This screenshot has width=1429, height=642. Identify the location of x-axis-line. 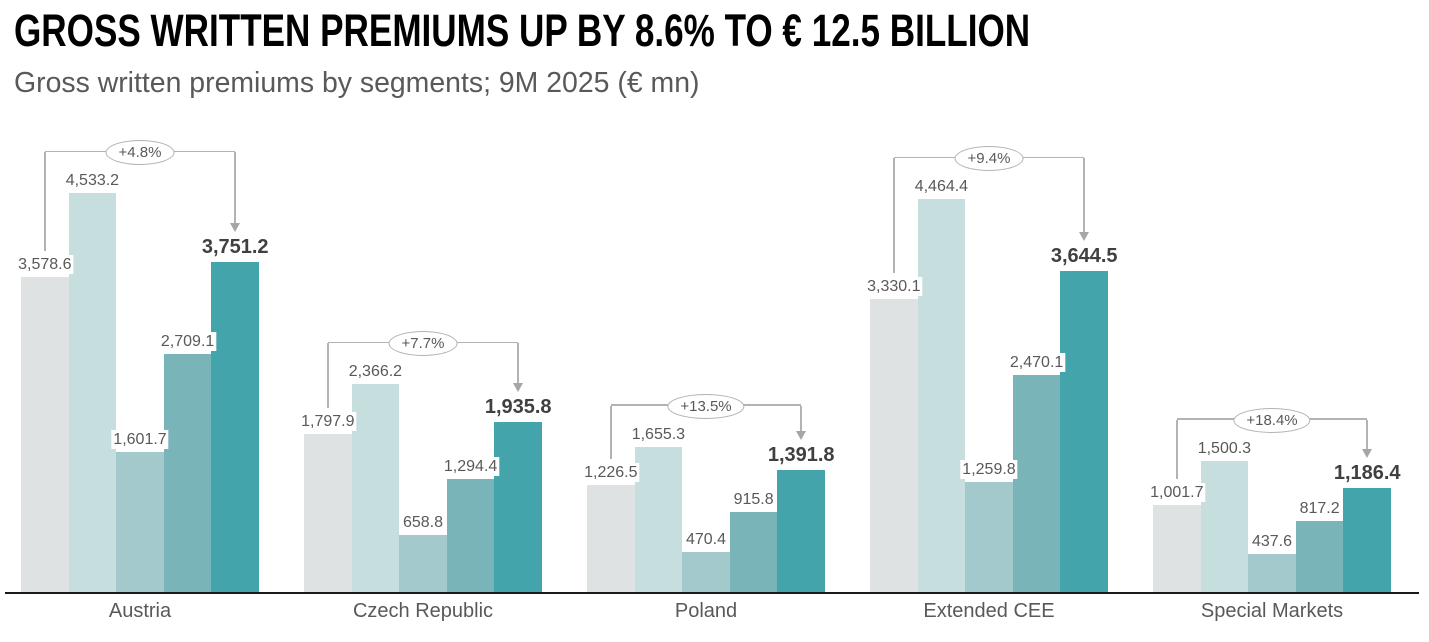
(712, 593).